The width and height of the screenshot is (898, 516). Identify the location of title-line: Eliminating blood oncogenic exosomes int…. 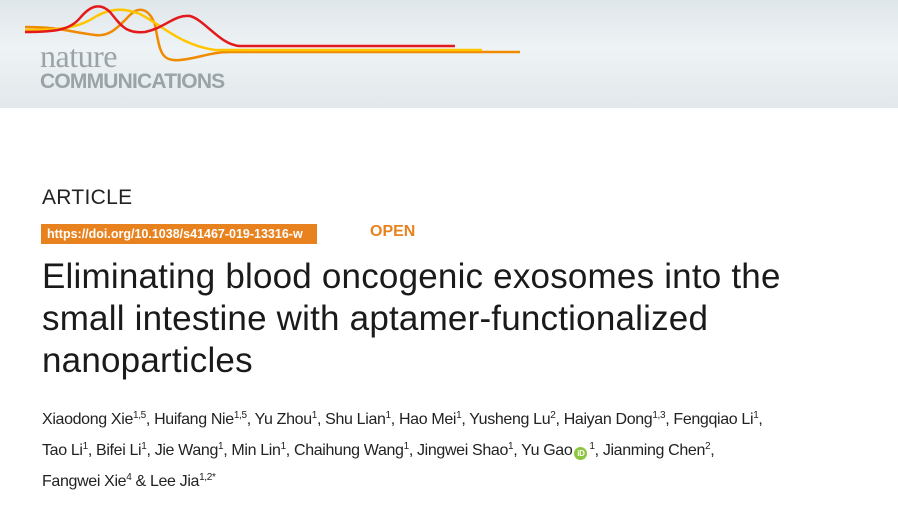
(411, 276).